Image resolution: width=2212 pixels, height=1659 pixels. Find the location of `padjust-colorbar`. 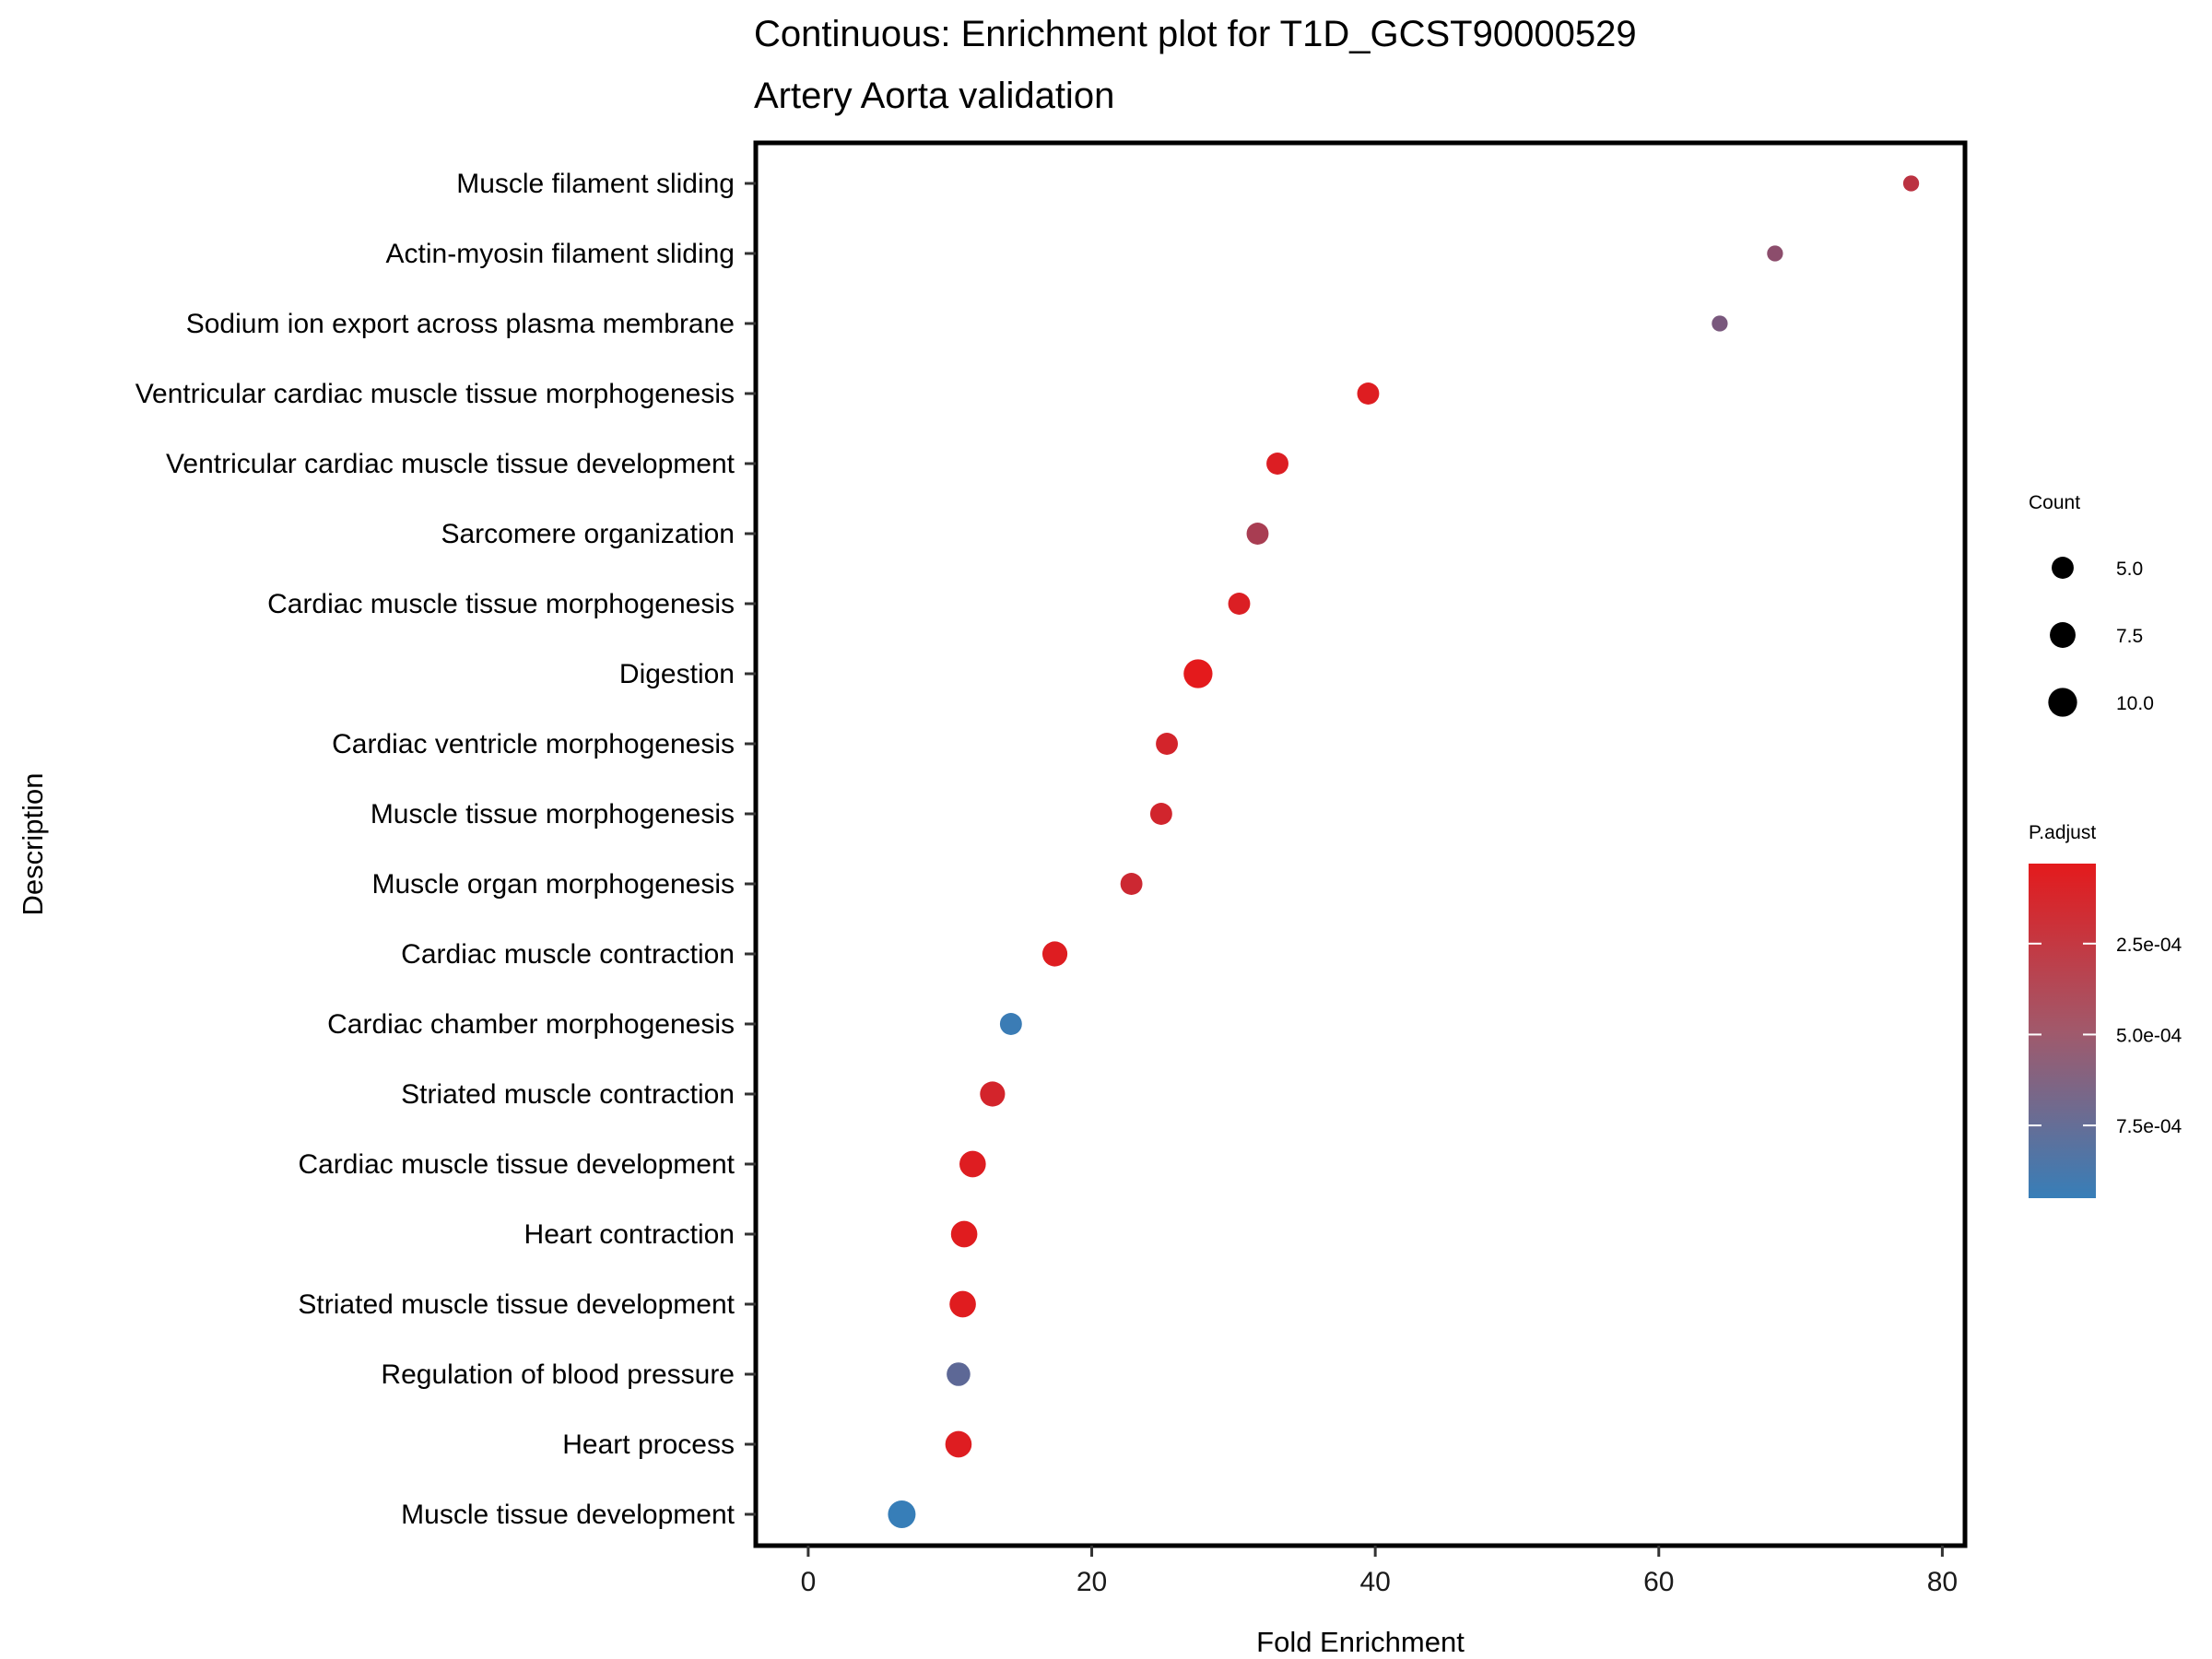

padjust-colorbar is located at coordinates (2062, 1031).